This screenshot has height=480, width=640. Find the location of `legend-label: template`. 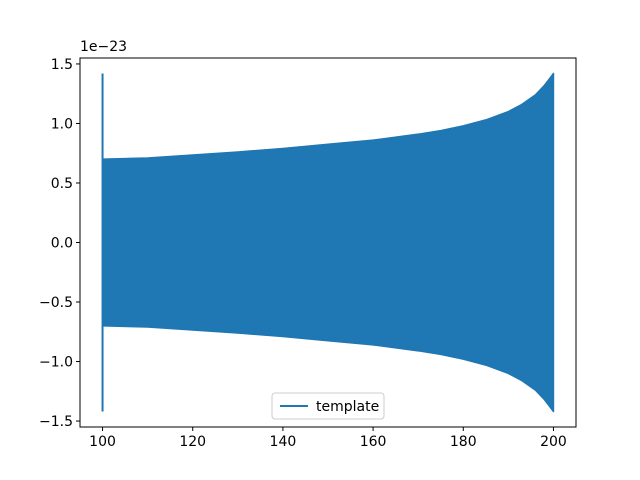

legend-label: template is located at coordinates (347, 407).